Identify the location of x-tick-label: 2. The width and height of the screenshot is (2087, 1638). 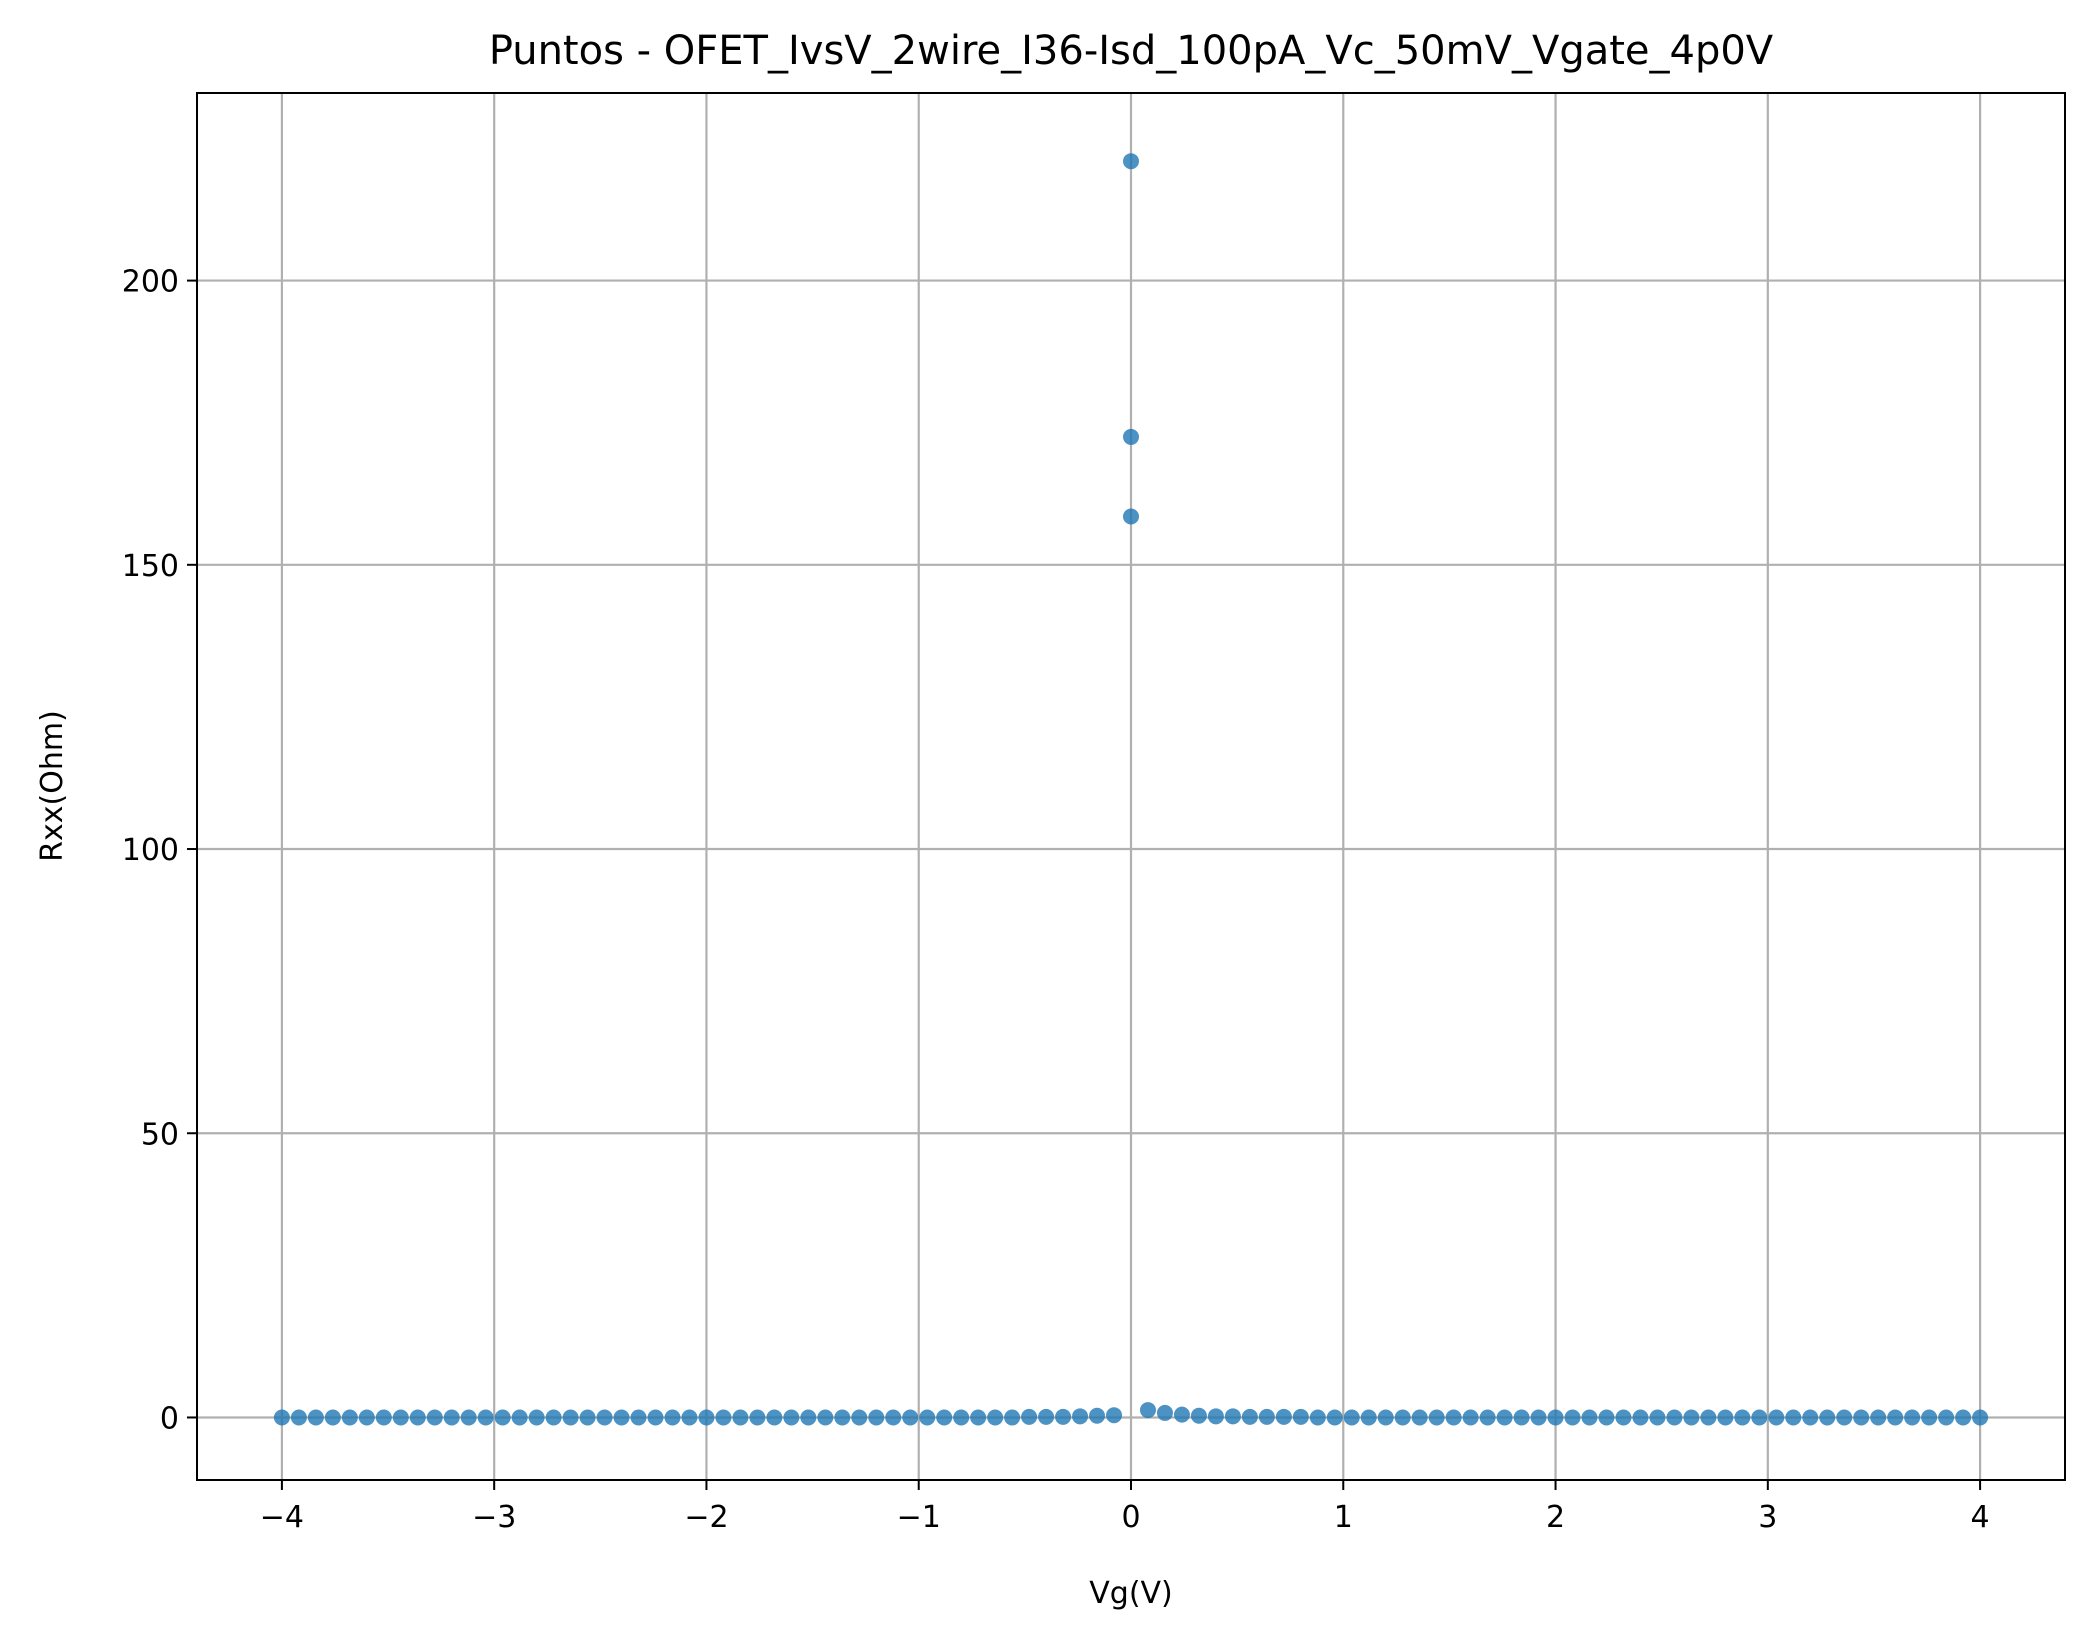
(1555, 1517).